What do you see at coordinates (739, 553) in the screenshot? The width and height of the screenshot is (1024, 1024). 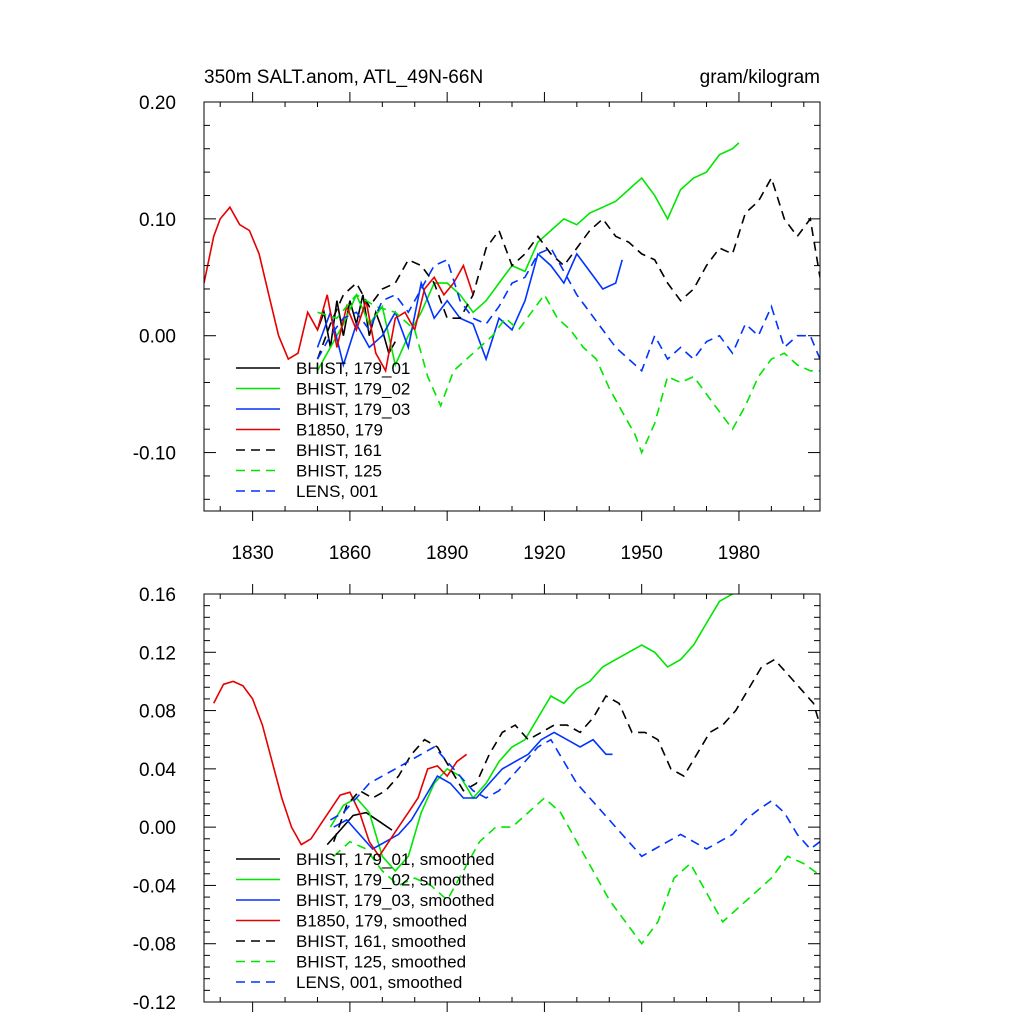 I see `x-tick-label-0-5: 1980` at bounding box center [739, 553].